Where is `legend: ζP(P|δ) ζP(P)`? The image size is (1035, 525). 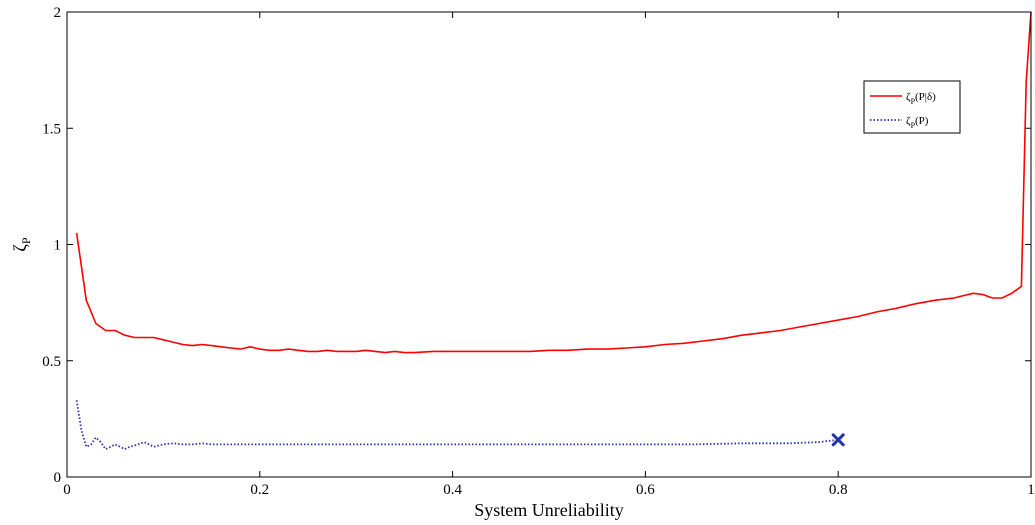 legend: ζP(P|δ) ζP(P) is located at coordinates (912, 107).